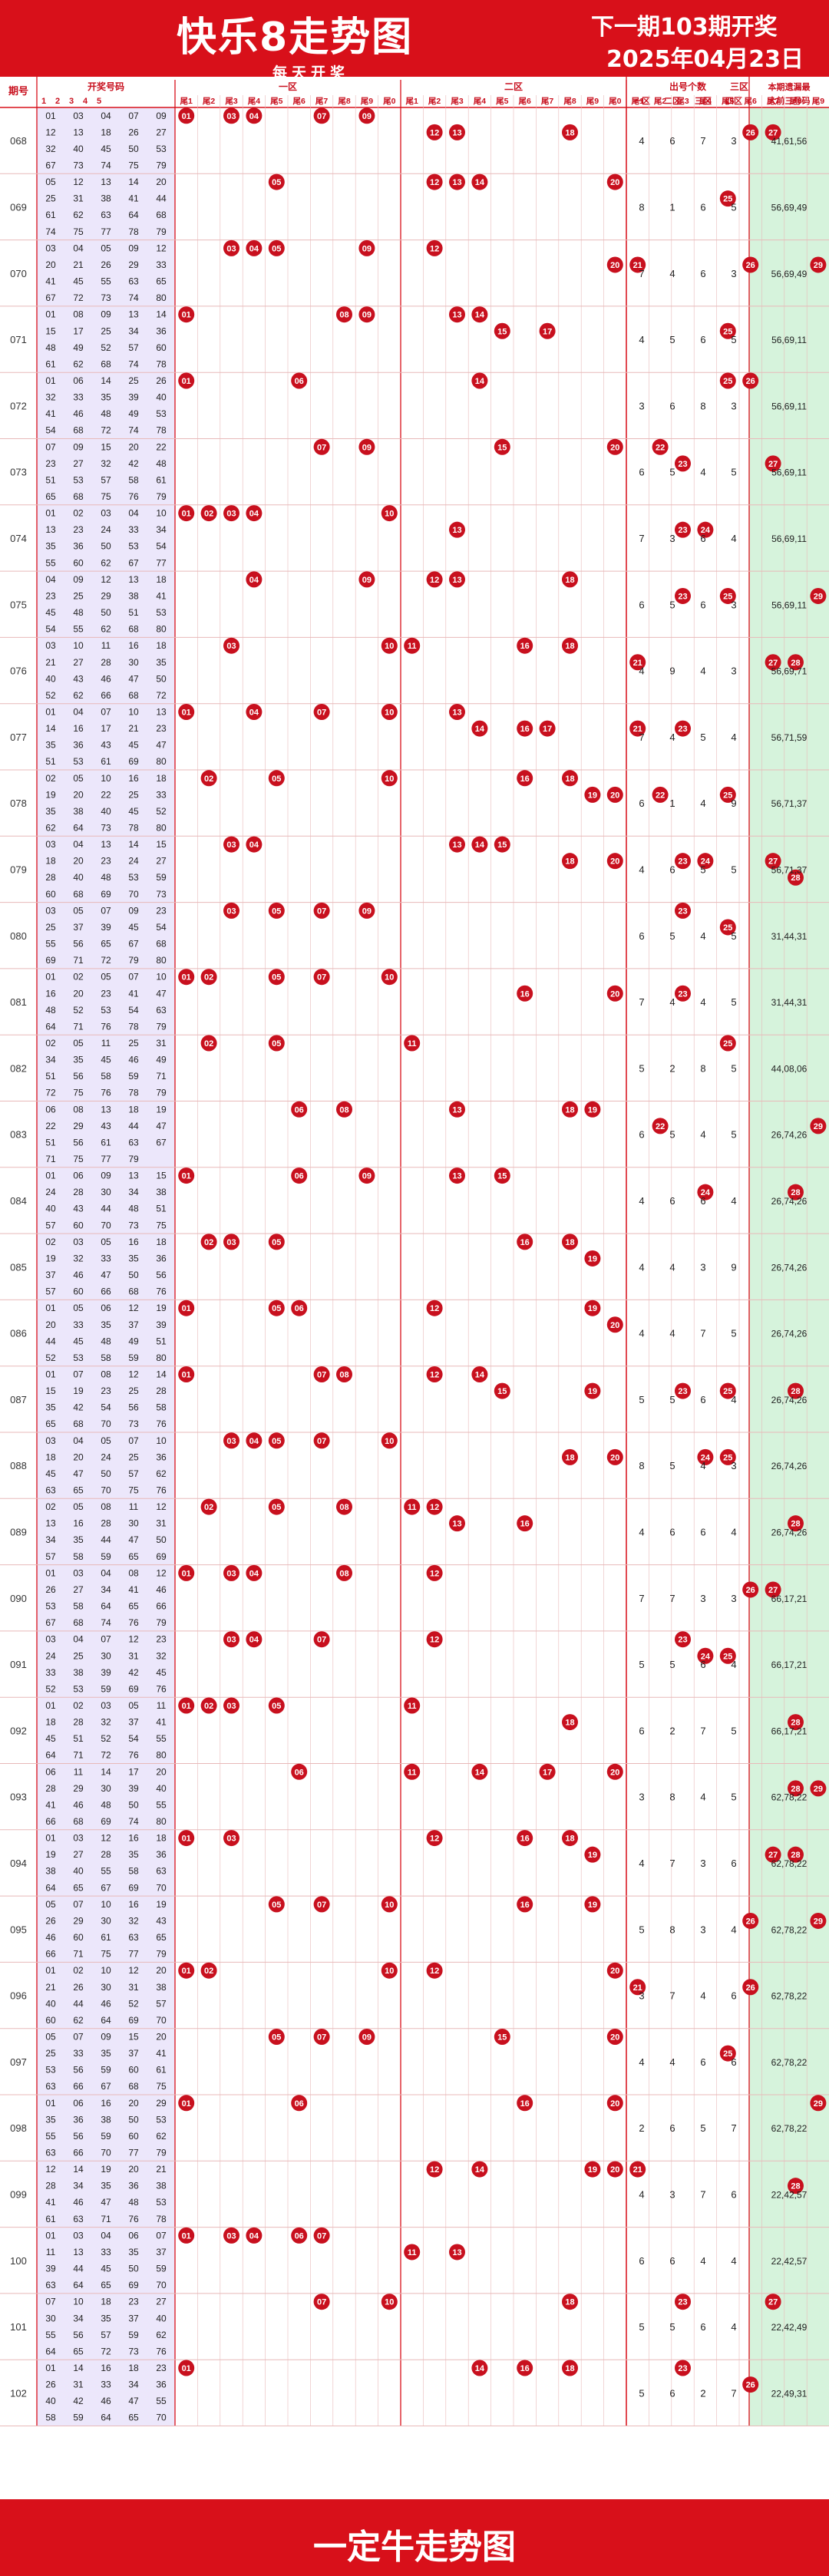  I want to click on draw-number: 51, so click(50, 761).